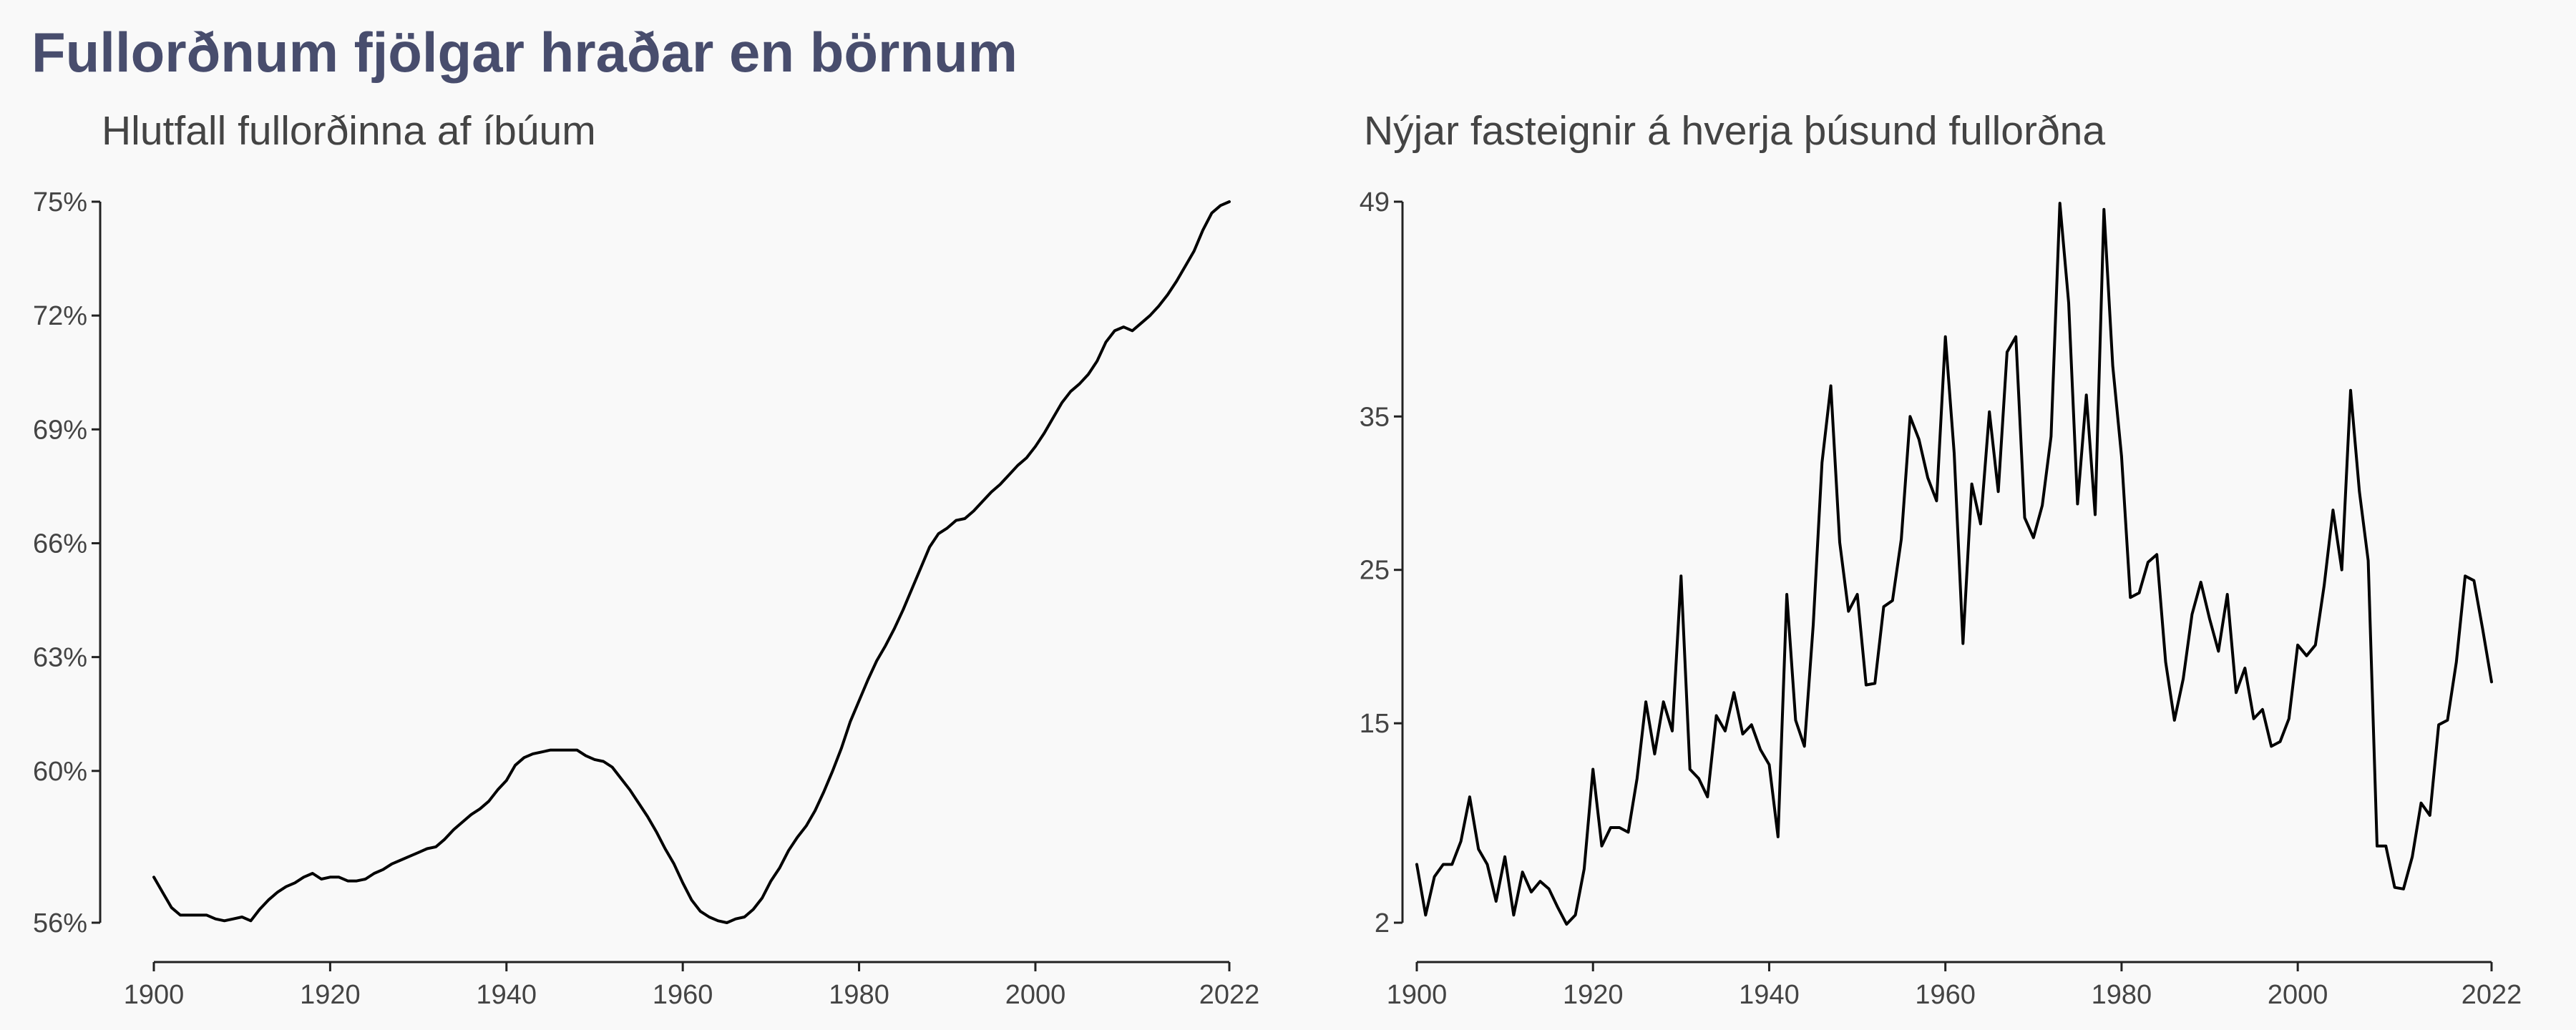 This screenshot has height=1030, width=2576. I want to click on left-y-tick-label: 63%, so click(60, 658).